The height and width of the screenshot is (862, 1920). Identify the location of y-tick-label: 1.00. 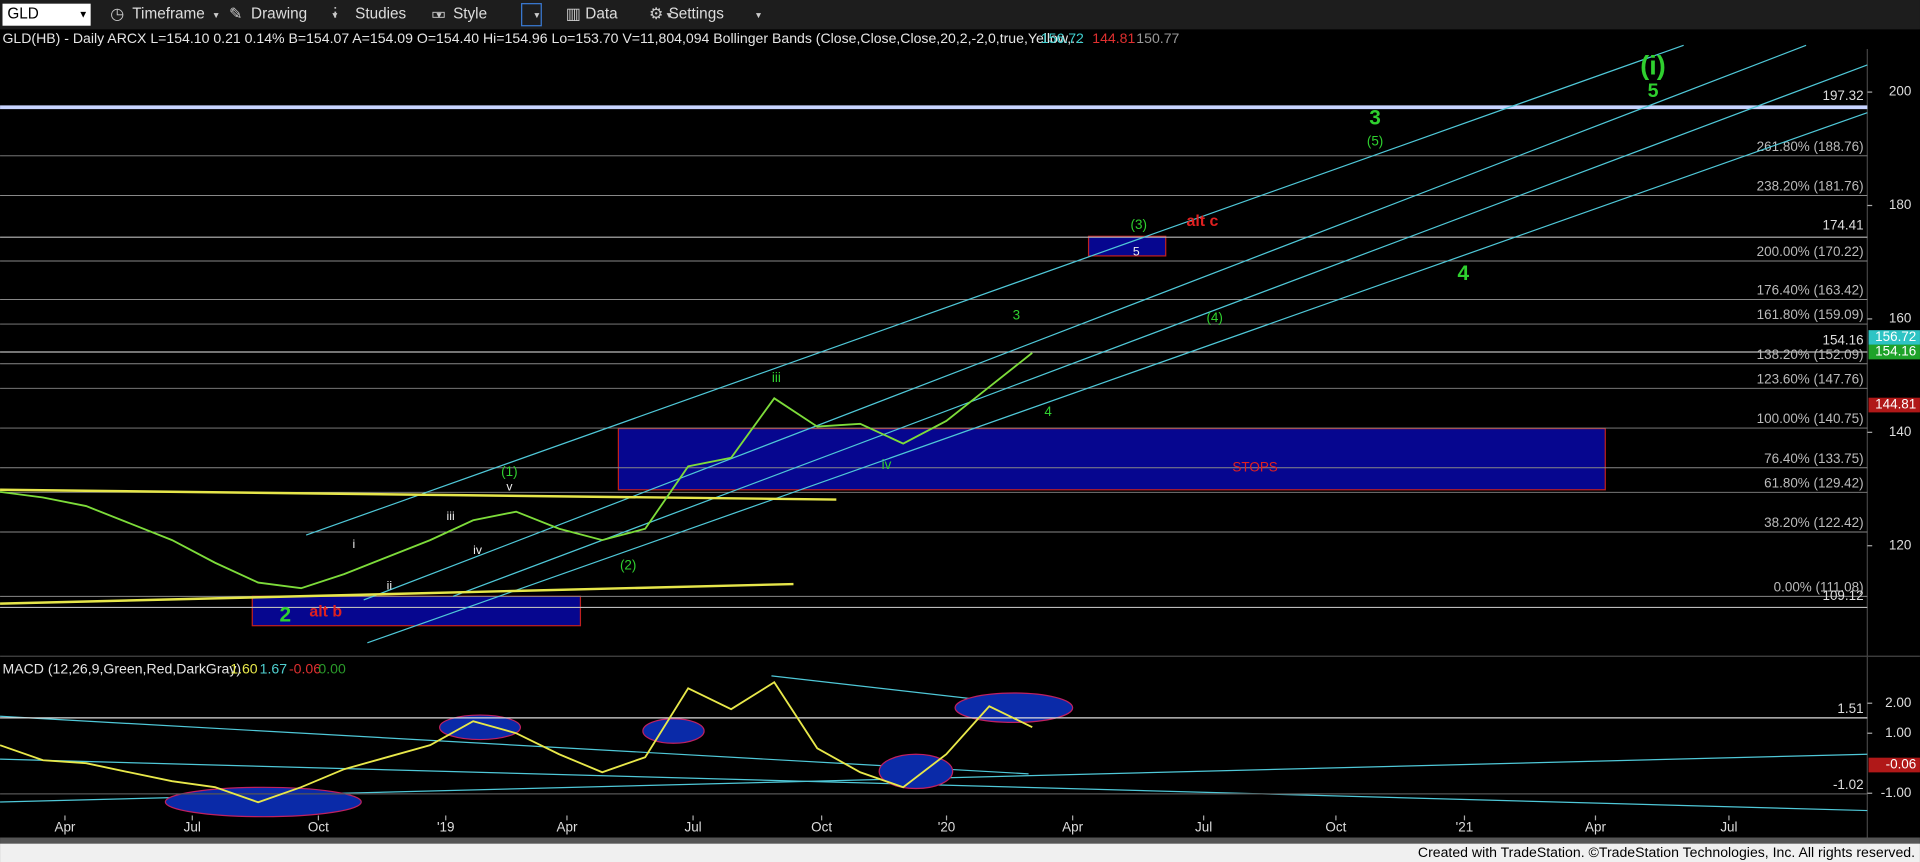
(1898, 732).